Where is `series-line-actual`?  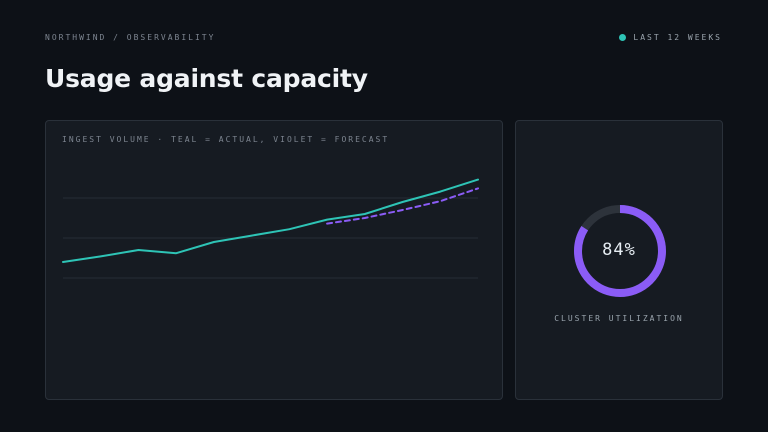 series-line-actual is located at coordinates (270, 220).